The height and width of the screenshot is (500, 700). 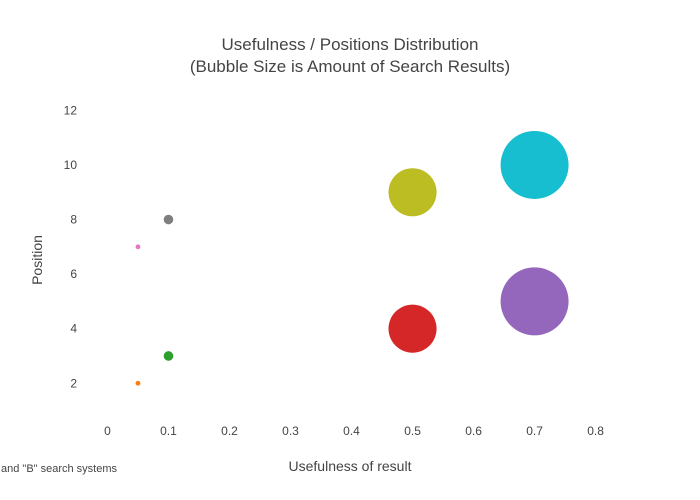 I want to click on x-tick-label: 0.4, so click(x=351, y=431).